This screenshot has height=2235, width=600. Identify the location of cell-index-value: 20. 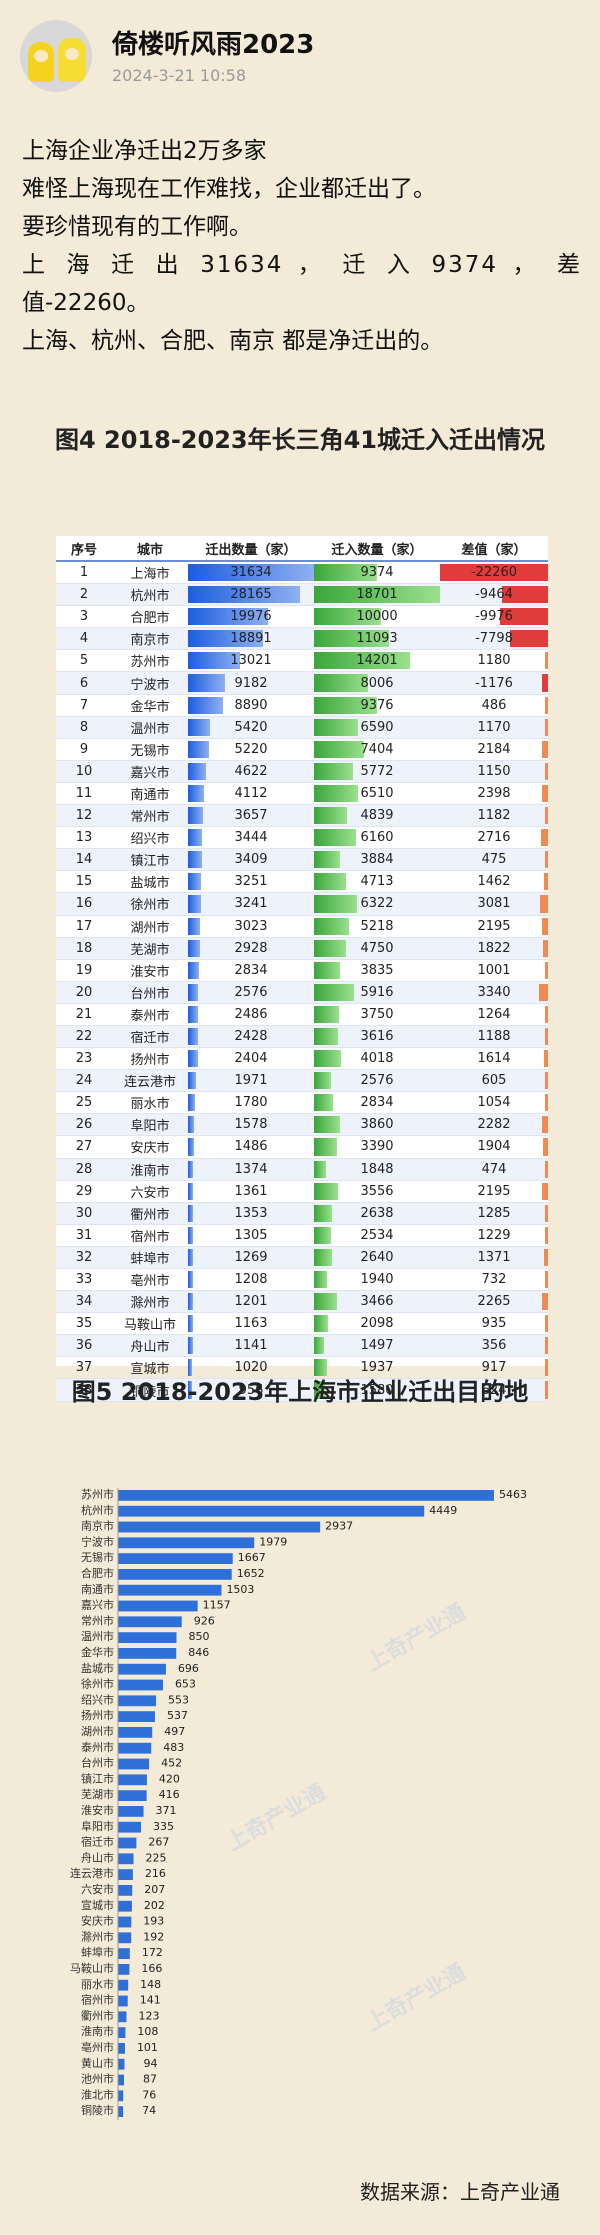
(84, 992).